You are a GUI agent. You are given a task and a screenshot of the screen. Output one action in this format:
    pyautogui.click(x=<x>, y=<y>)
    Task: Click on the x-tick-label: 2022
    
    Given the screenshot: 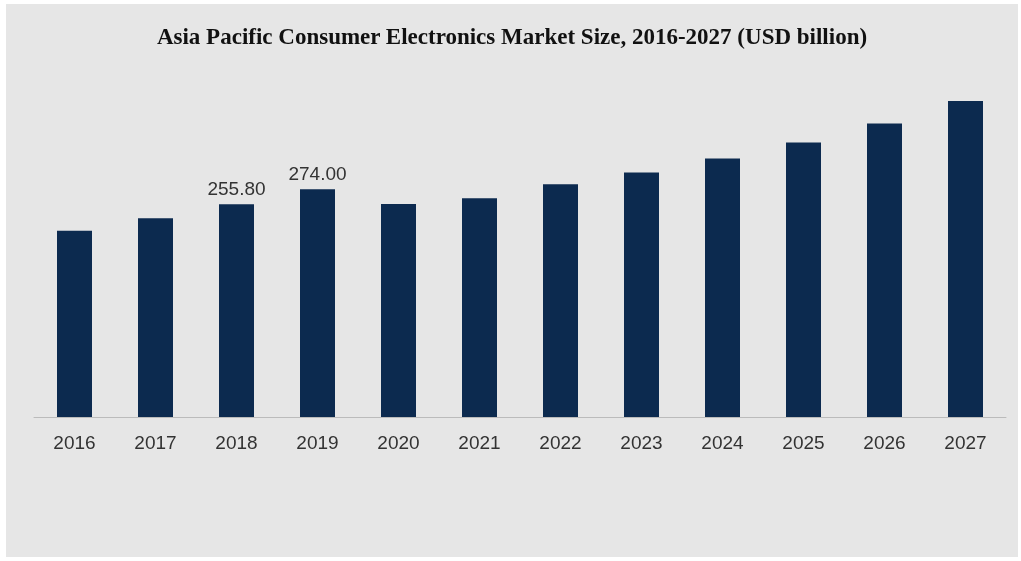 What is the action you would take?
    pyautogui.click(x=560, y=442)
    